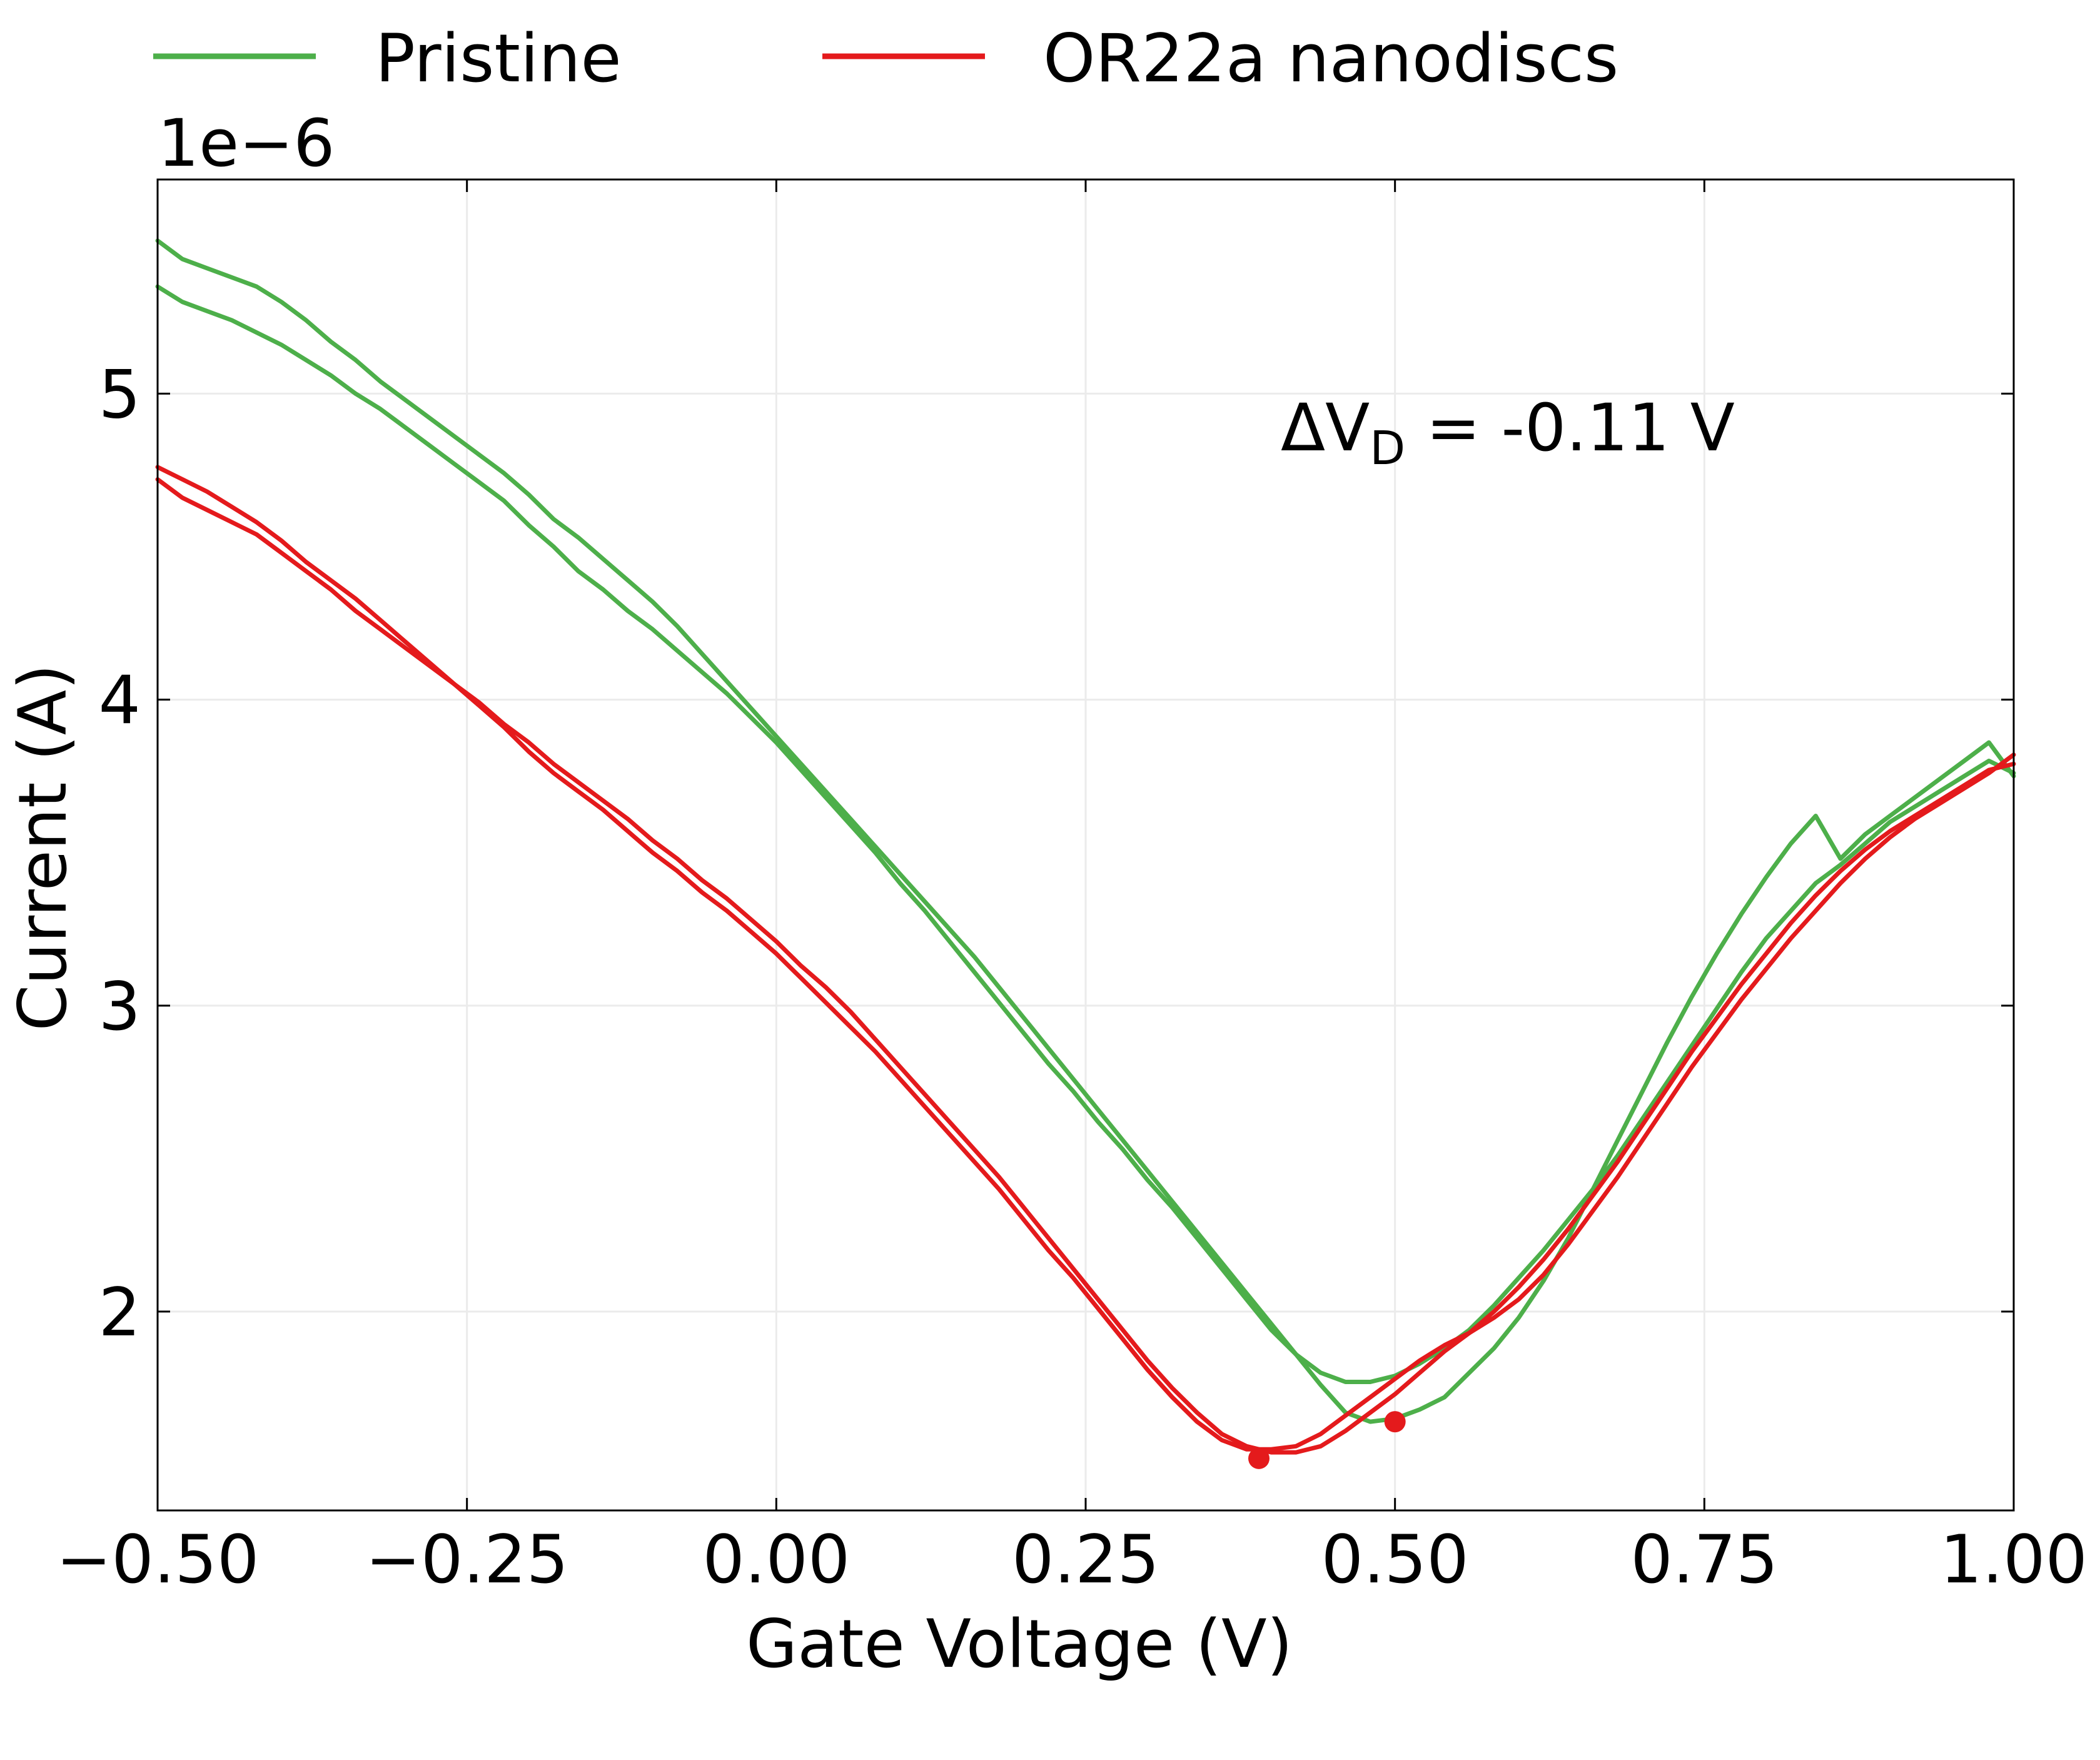 This screenshot has width=2100, height=1760. Describe the element at coordinates (120, 1312) in the screenshot. I see `y-tick-label: 2` at that location.